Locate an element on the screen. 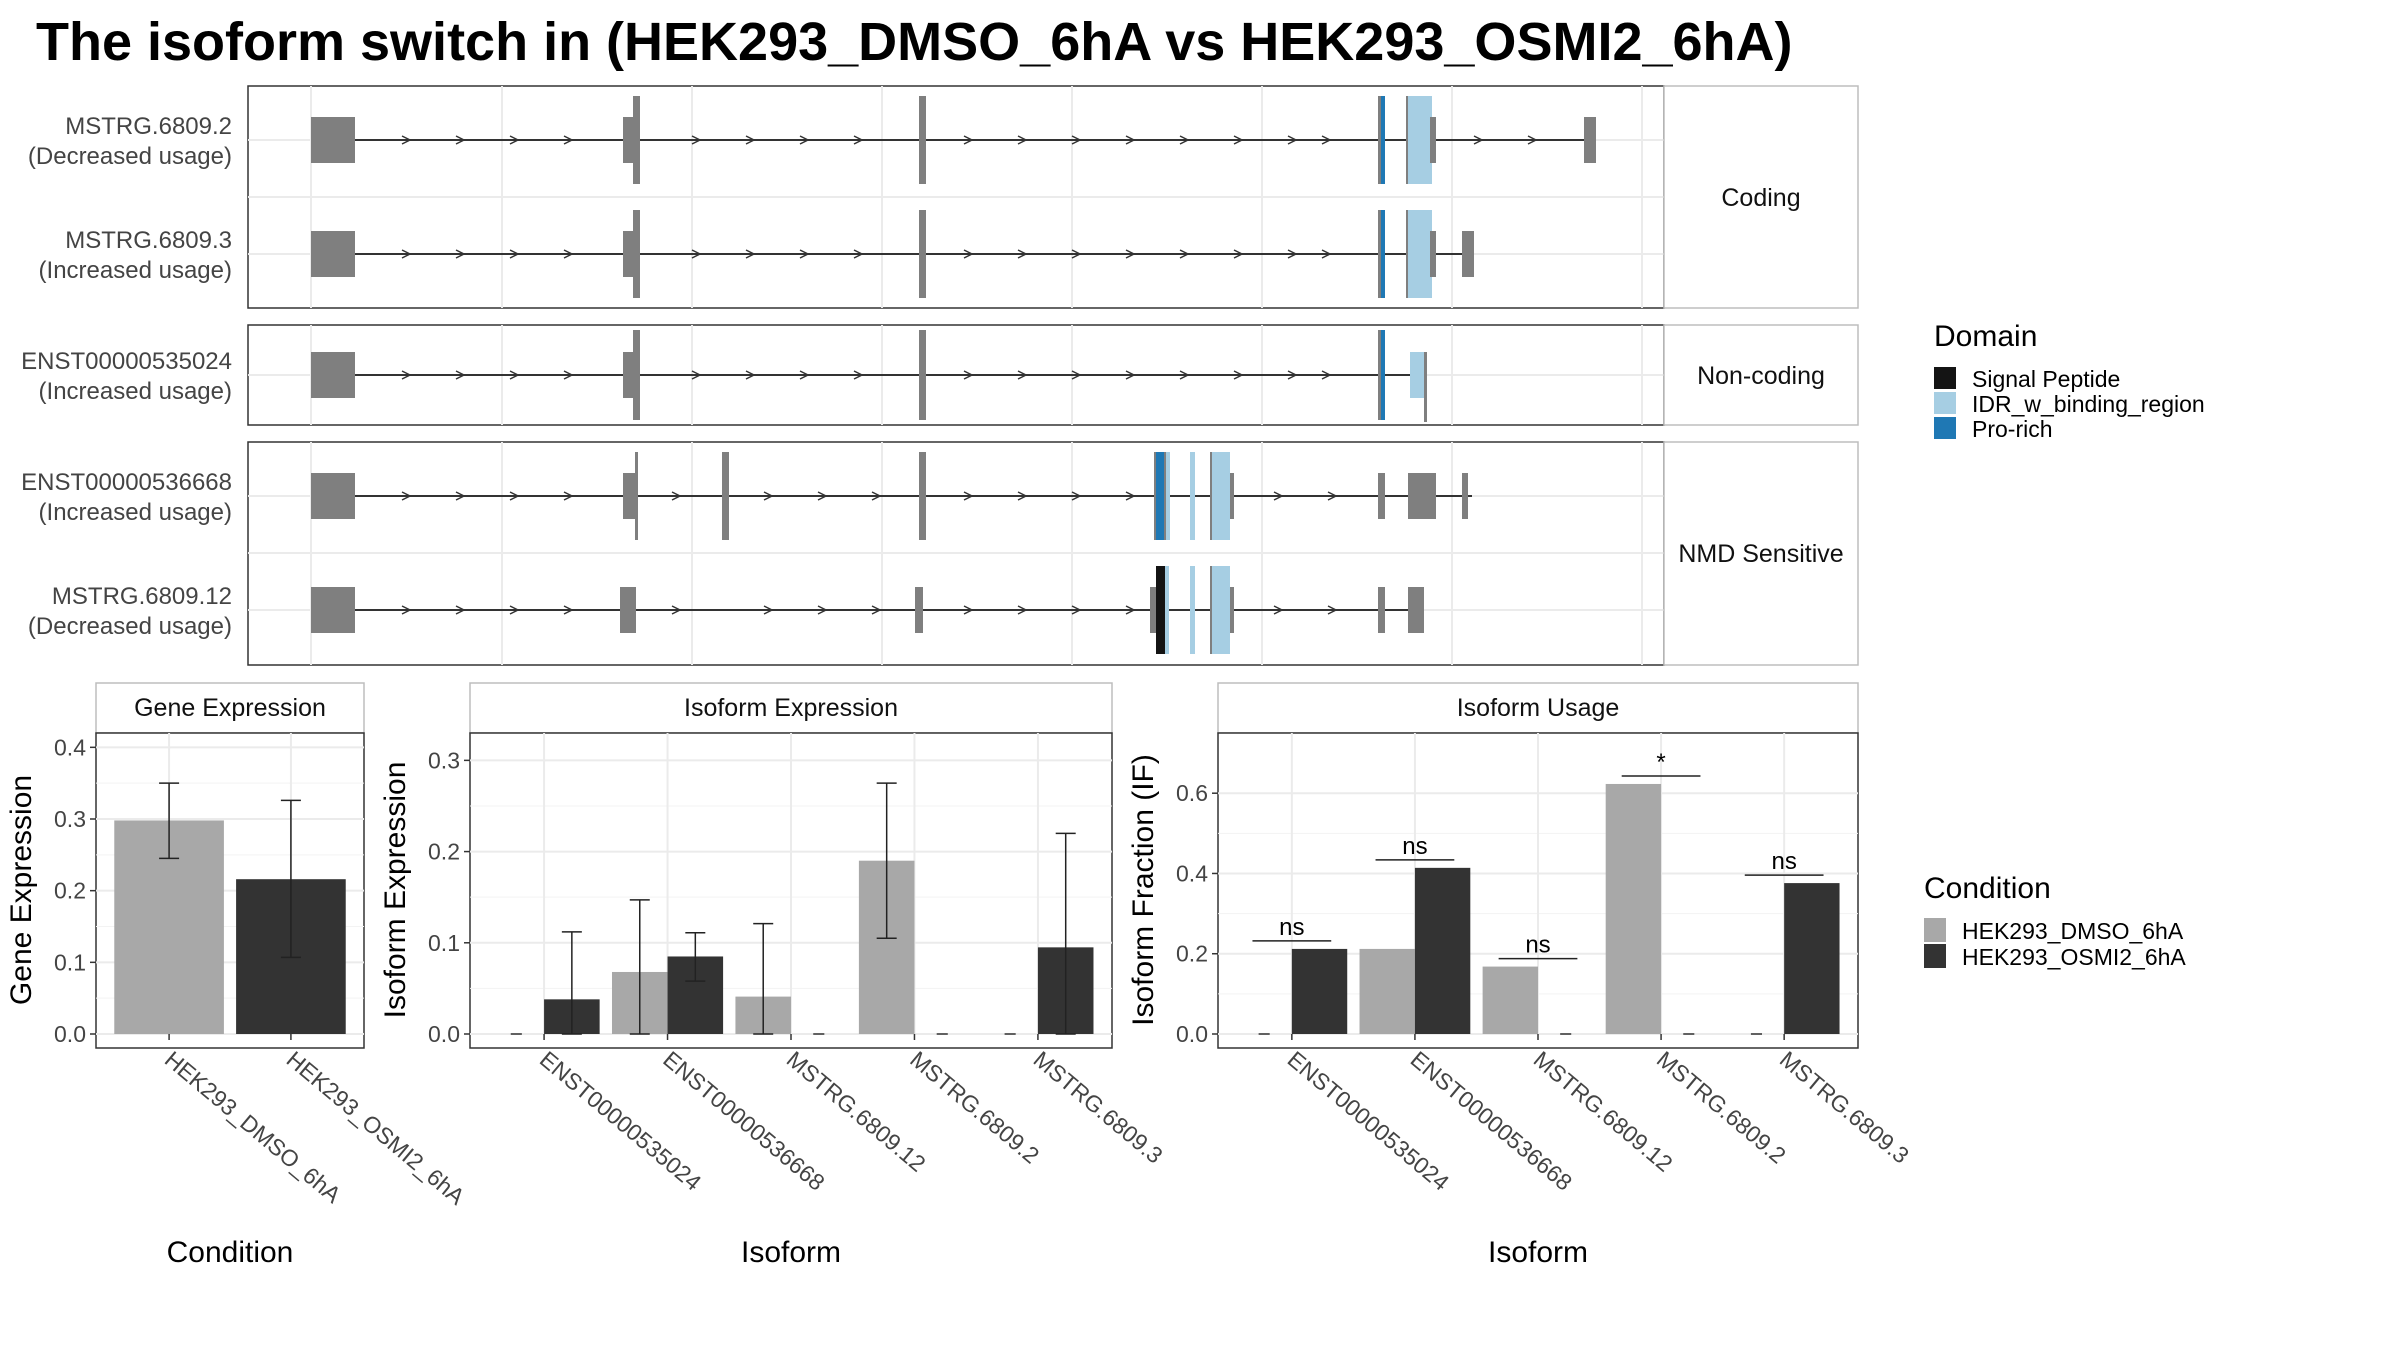 This screenshot has width=2400, height=1350. legend-swatch-signal-peptide is located at coordinates (1945, 378).